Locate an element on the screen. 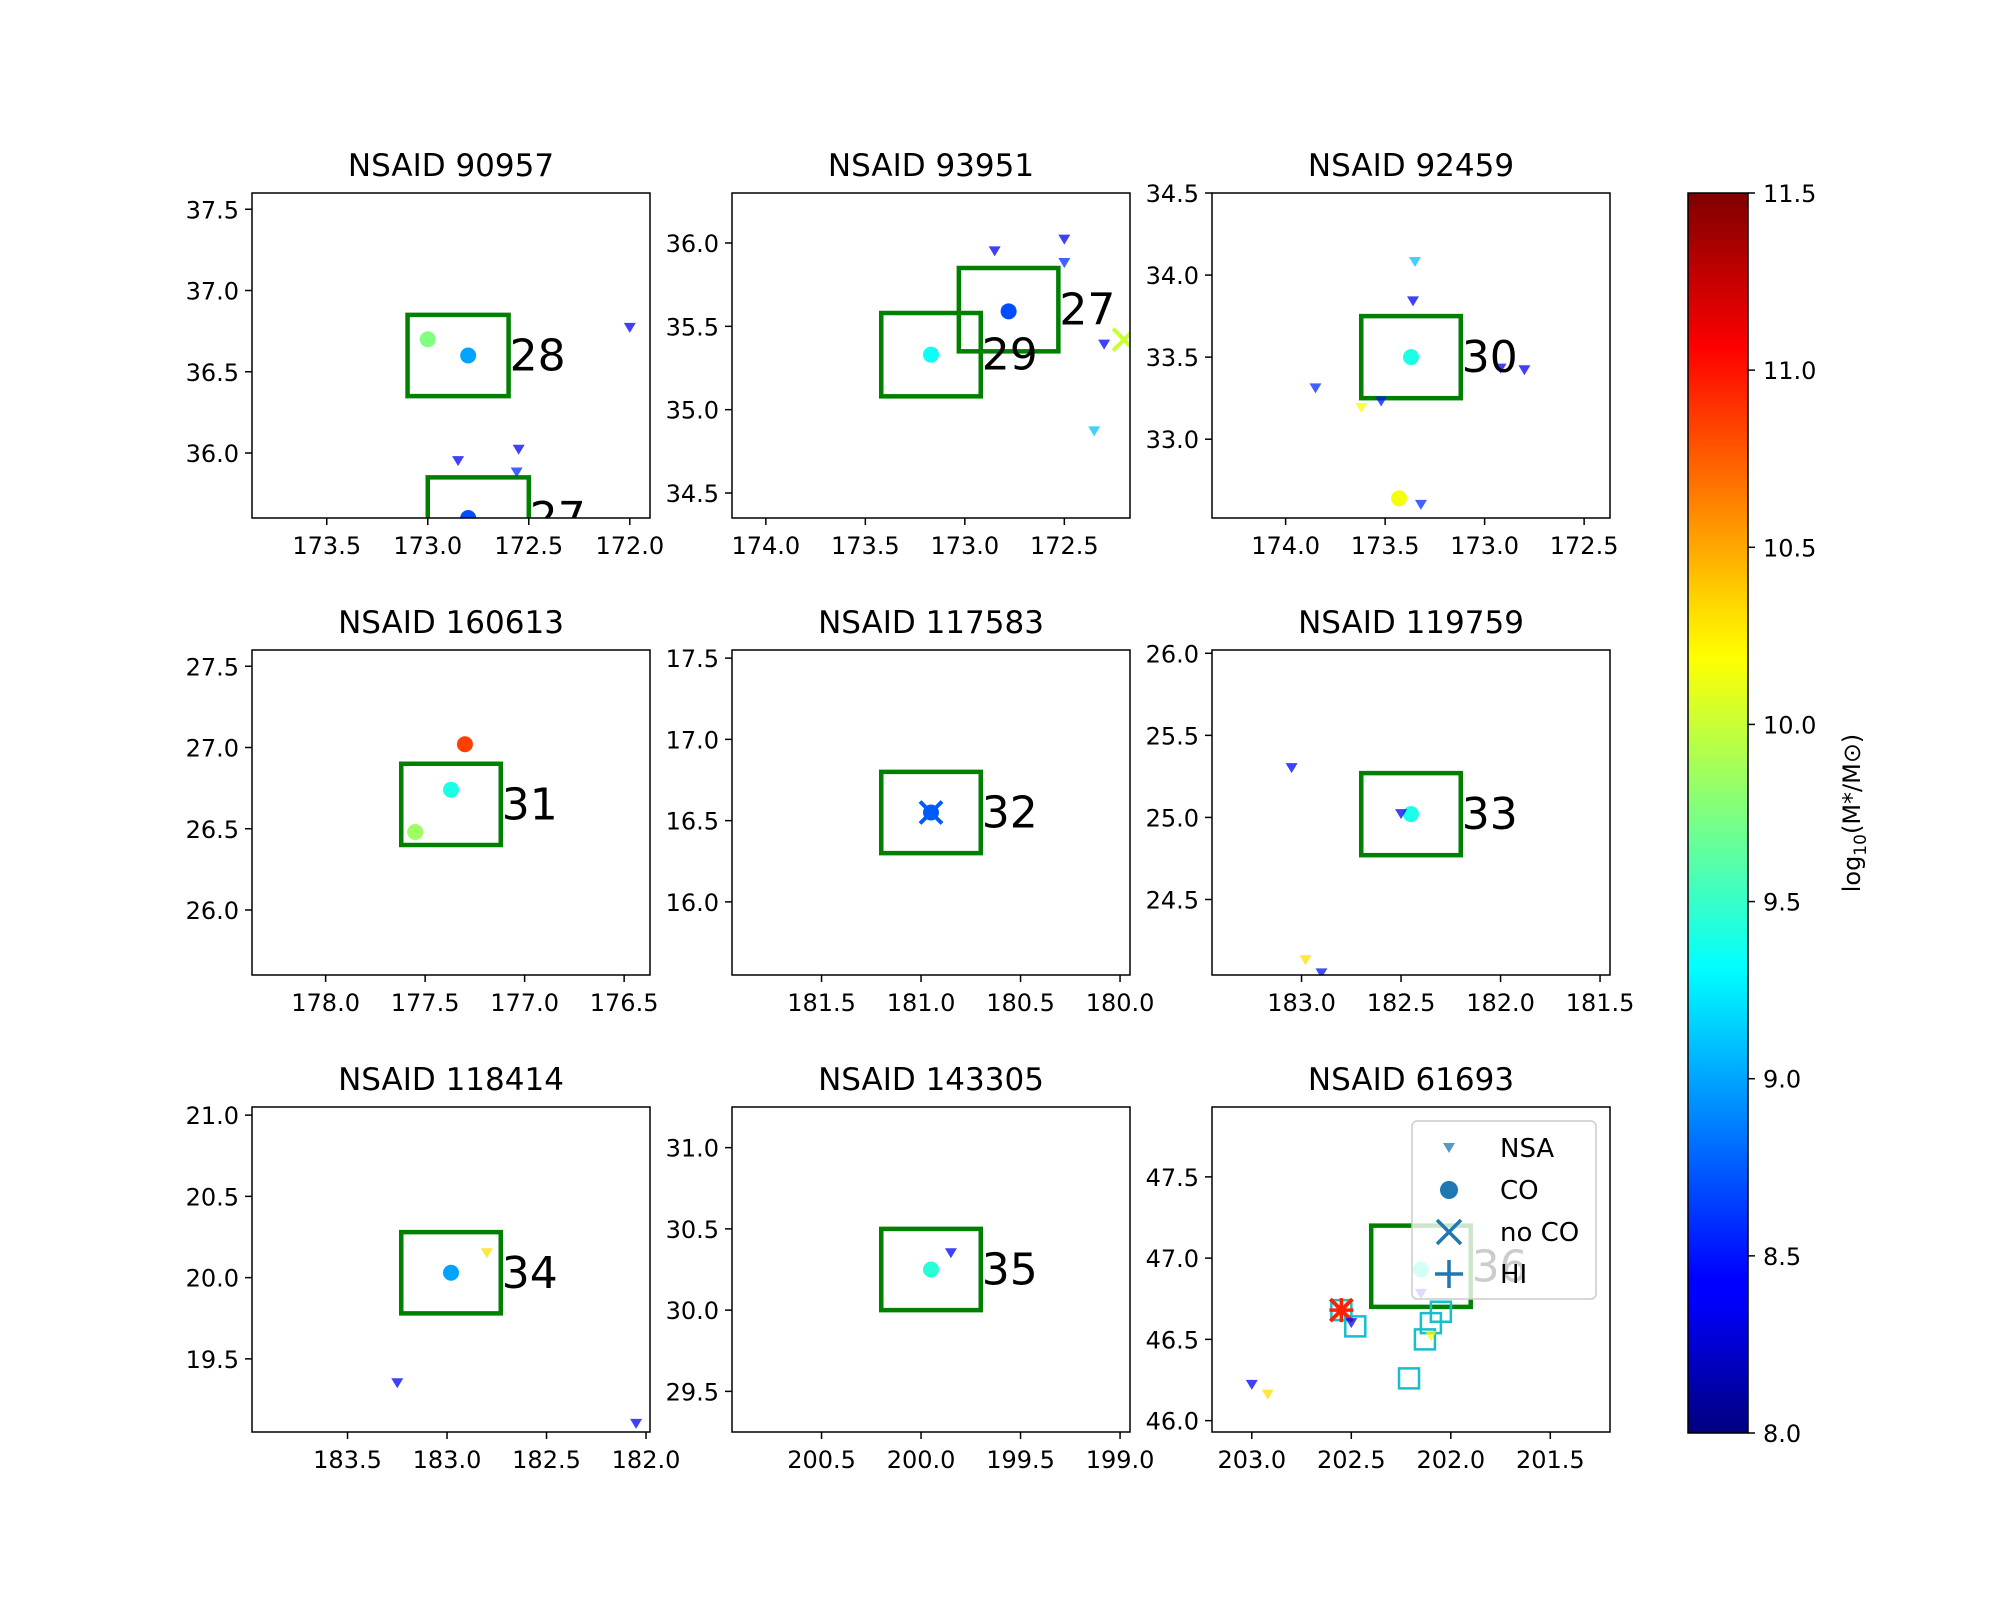 This screenshot has height=1600, width=2000. box-label: 34 is located at coordinates (530, 1273).